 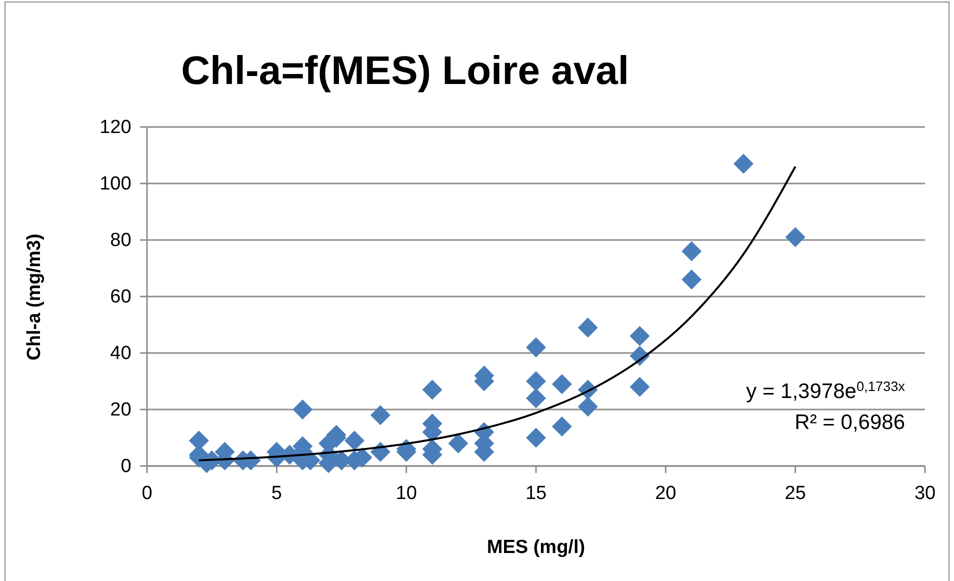 What do you see at coordinates (276, 493) in the screenshot?
I see `x-tick-label: 5` at bounding box center [276, 493].